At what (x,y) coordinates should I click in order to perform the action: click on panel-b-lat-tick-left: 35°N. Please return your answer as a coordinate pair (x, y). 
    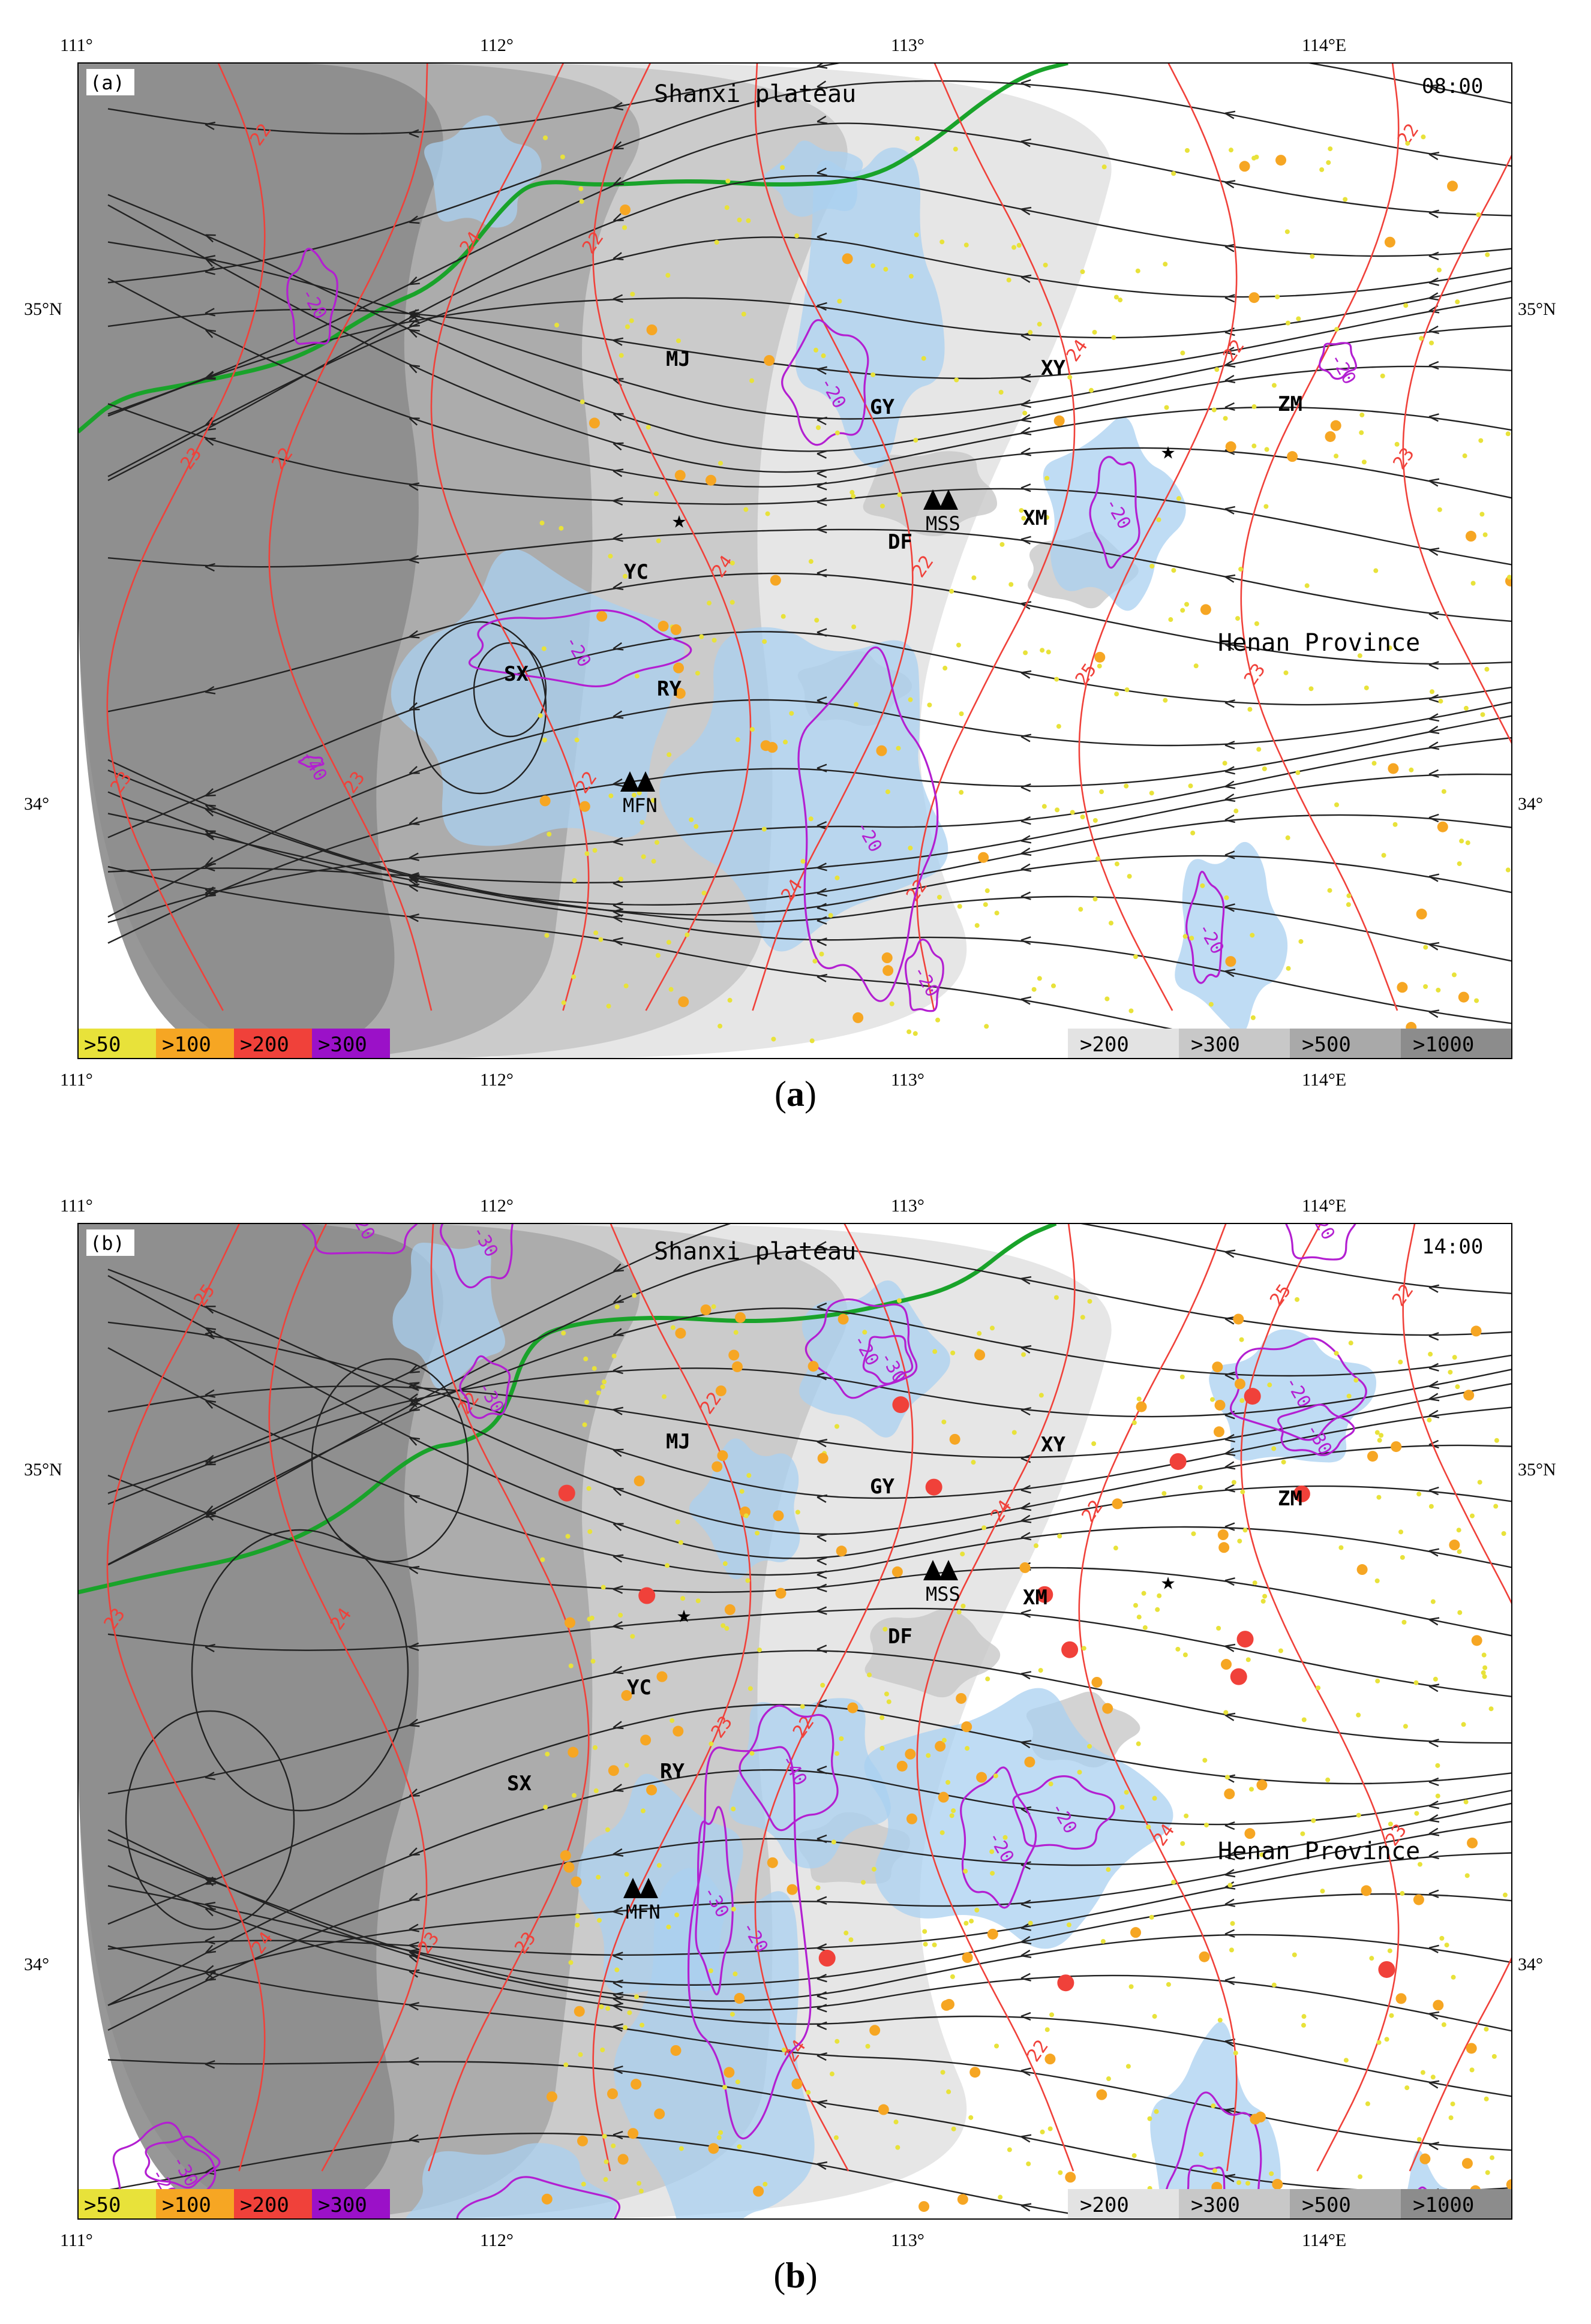
    Looking at the image, I should click on (43, 1470).